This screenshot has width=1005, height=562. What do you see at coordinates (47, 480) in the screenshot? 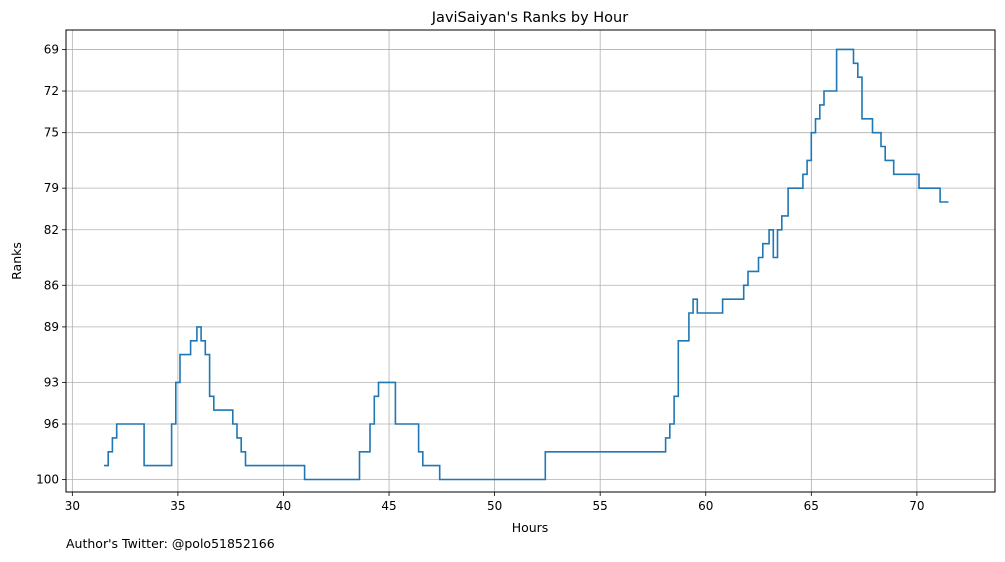
I see `y-tick-label: 100` at bounding box center [47, 480].